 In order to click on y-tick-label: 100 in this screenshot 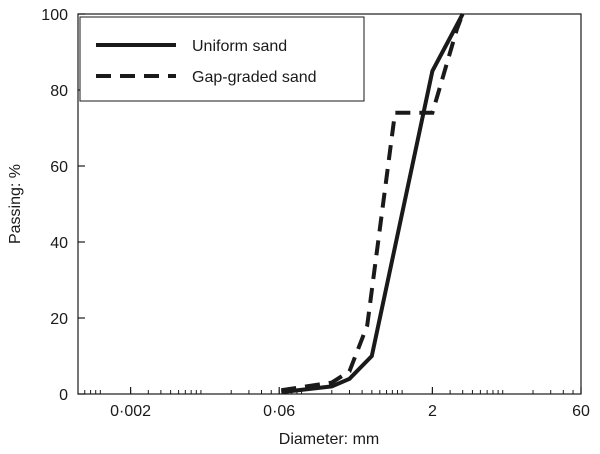, I will do `click(54, 15)`.